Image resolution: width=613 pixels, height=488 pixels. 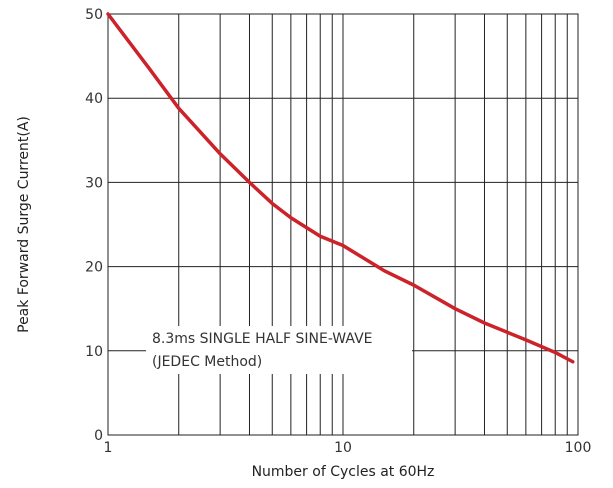 What do you see at coordinates (94, 225) in the screenshot?
I see `y-tick-labels: 0 10 20 30 40 50` at bounding box center [94, 225].